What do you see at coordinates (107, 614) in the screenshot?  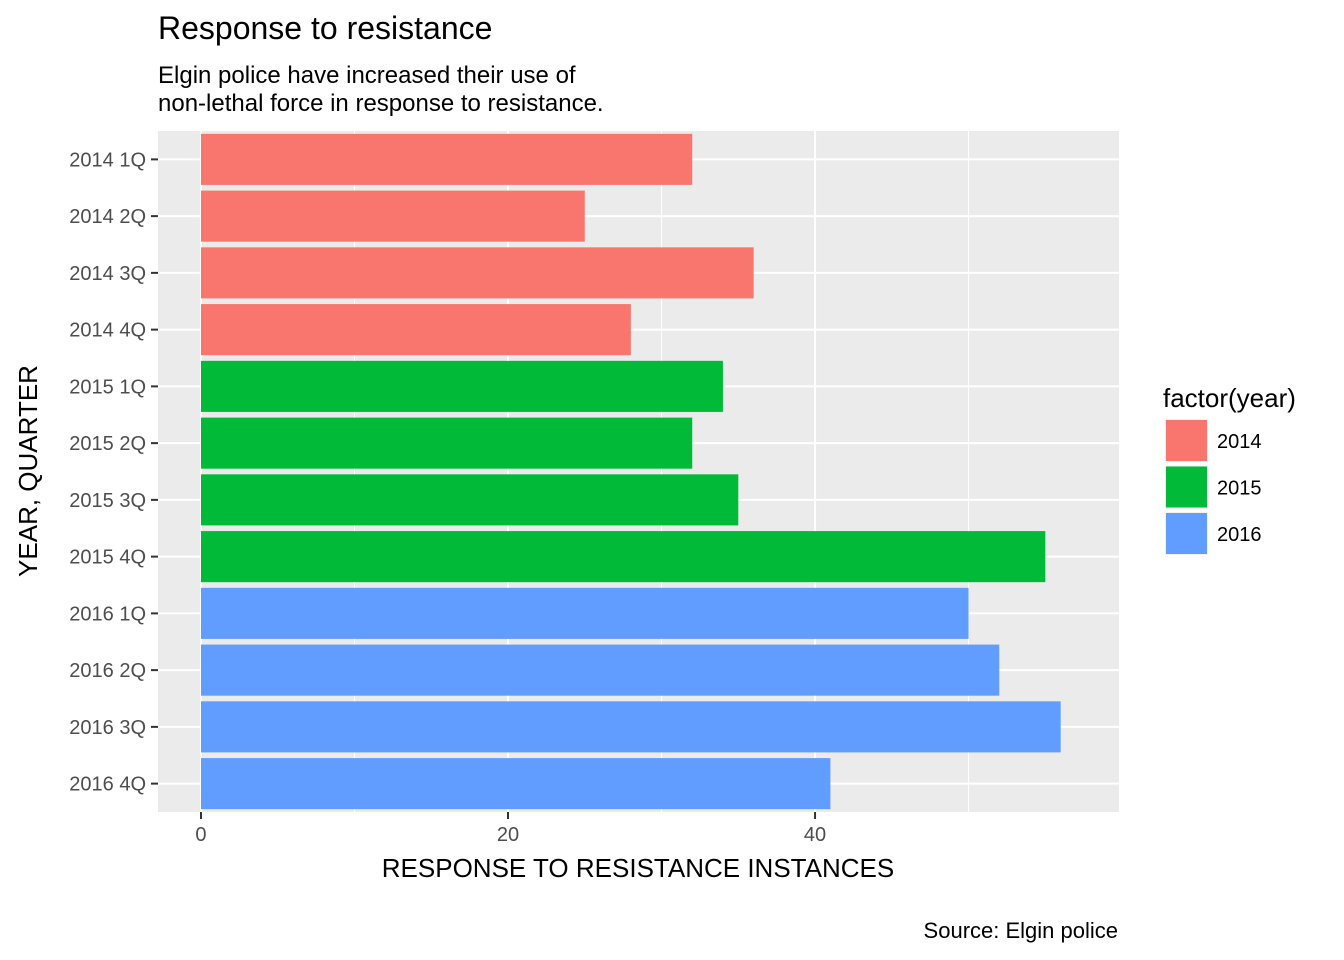 I see `y-tick-label: 2016 1Q` at bounding box center [107, 614].